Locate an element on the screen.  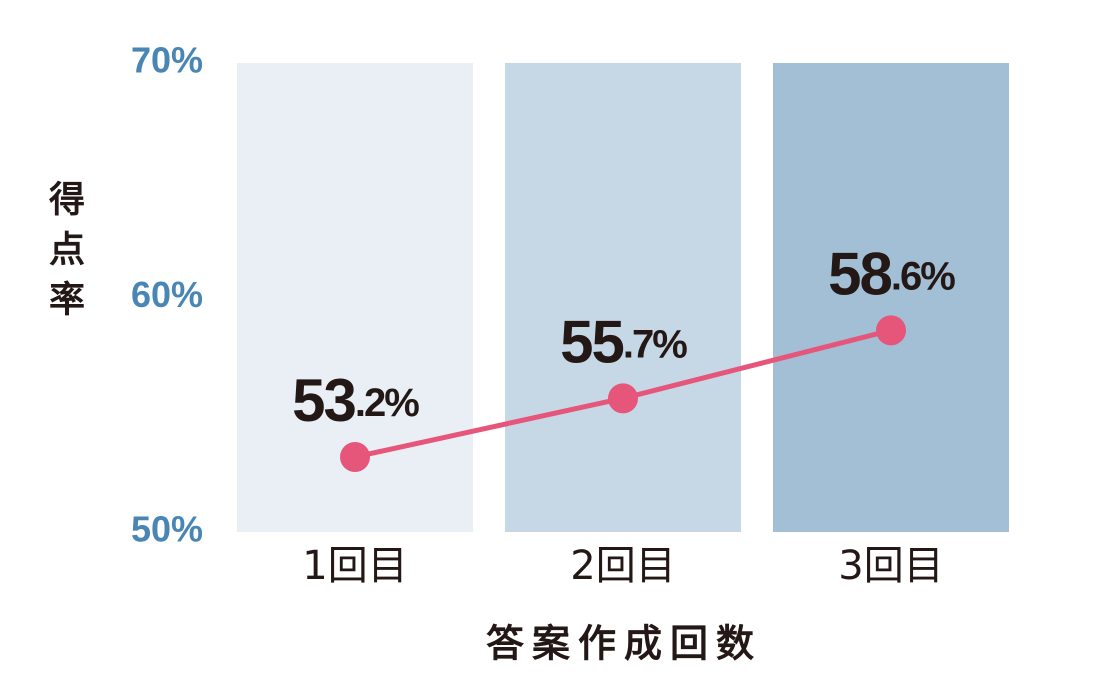
value-label: 55.7% is located at coordinates (623, 341).